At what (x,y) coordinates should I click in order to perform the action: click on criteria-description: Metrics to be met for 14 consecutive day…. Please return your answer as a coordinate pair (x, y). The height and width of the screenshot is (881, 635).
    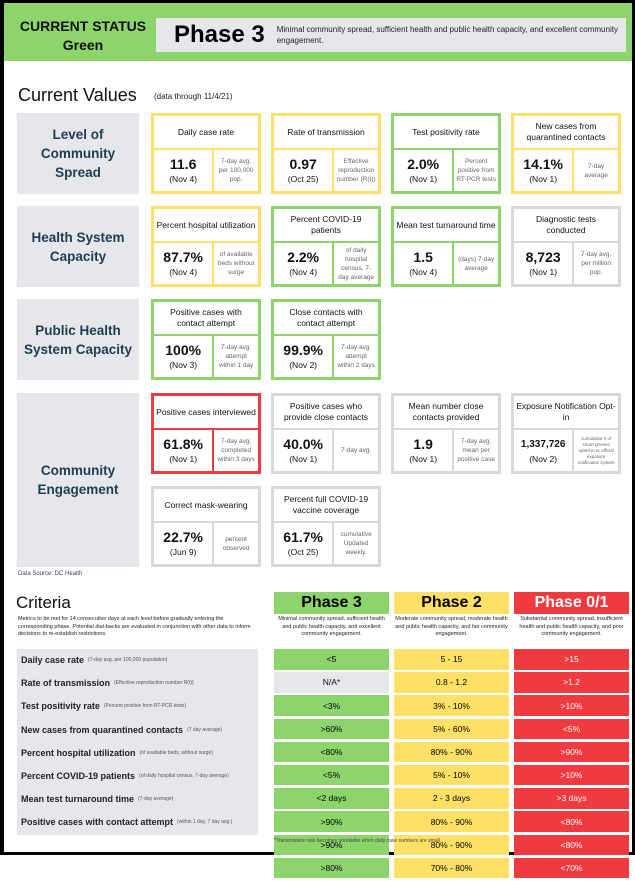
    Looking at the image, I should click on (134, 626).